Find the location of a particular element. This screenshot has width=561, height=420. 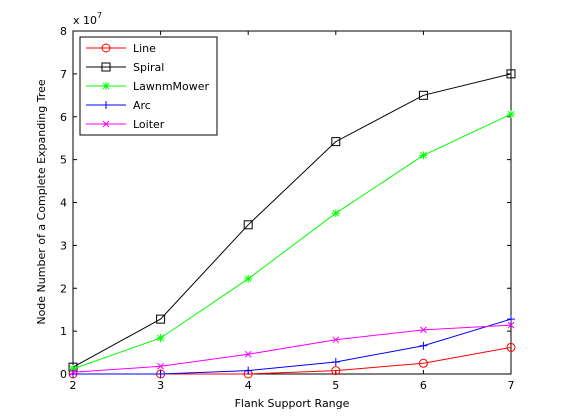

legend-marker-arc is located at coordinates (106, 105).